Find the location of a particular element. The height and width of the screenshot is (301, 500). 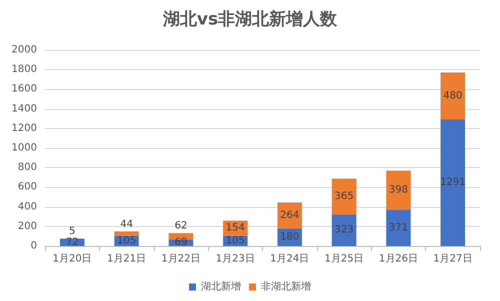

data-label: 72 is located at coordinates (72, 242).